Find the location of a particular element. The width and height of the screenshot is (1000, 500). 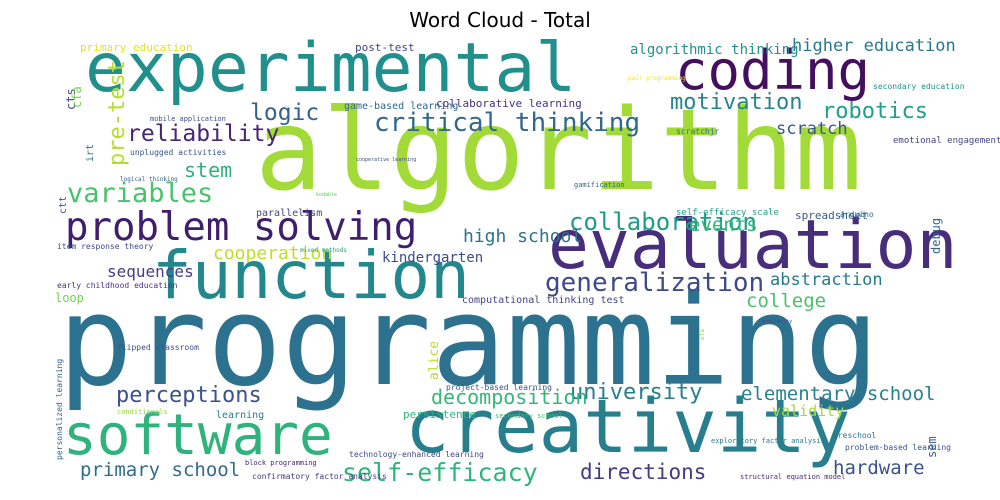

word-higher-education: scratch is located at coordinates (812, 129).